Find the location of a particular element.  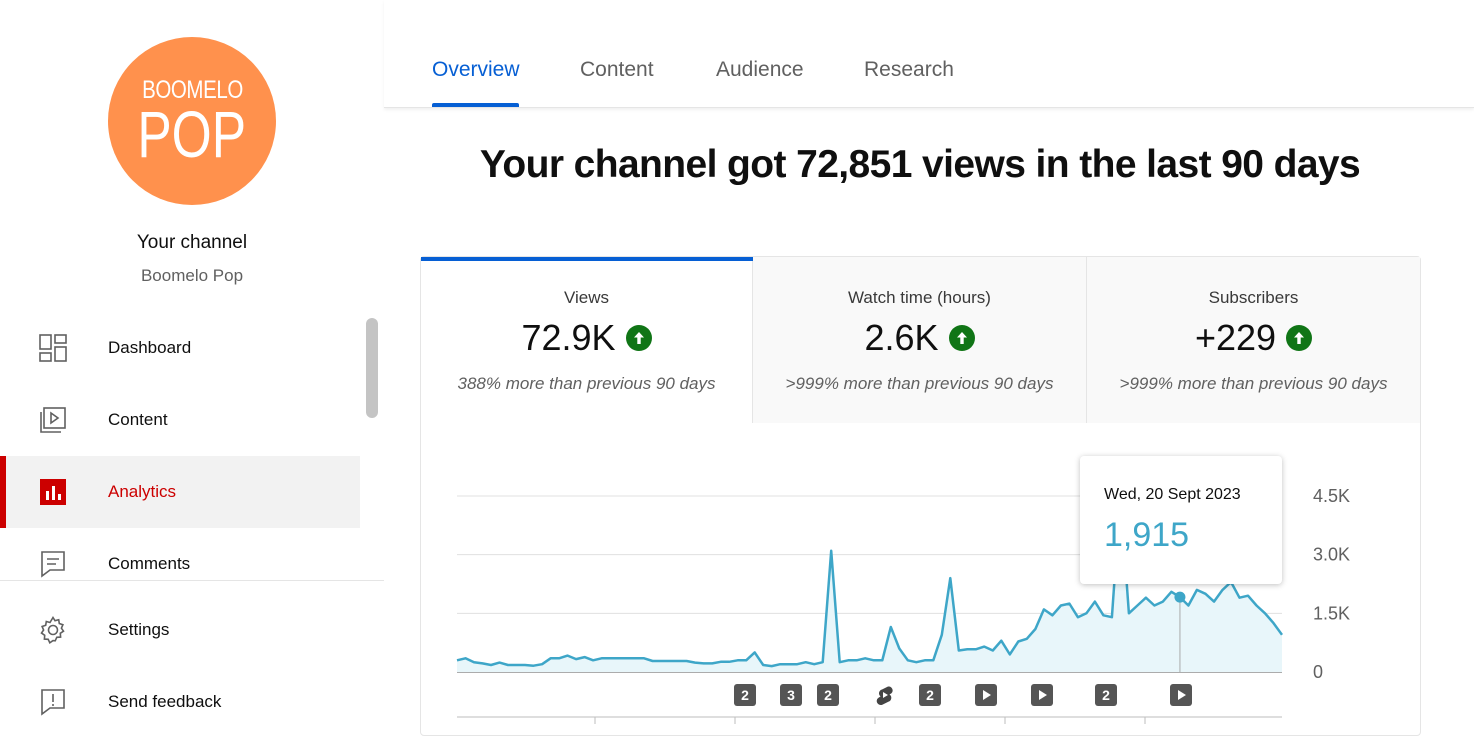

chart-tooltip: Wed, 20 Sept 2023 1,915 is located at coordinates (1181, 520).